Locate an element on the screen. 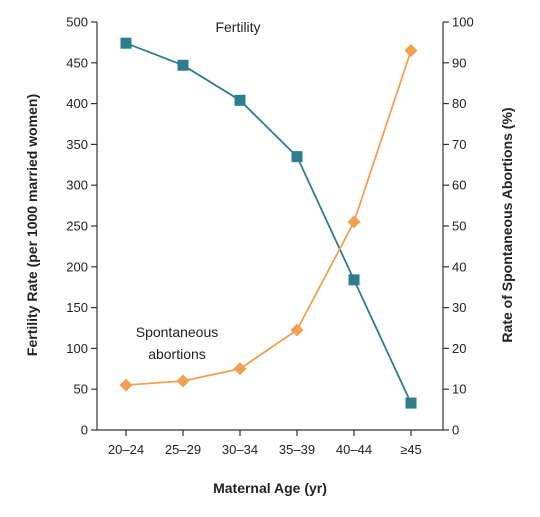 The width and height of the screenshot is (540, 517). left-tick-label: 200 is located at coordinates (77, 266).